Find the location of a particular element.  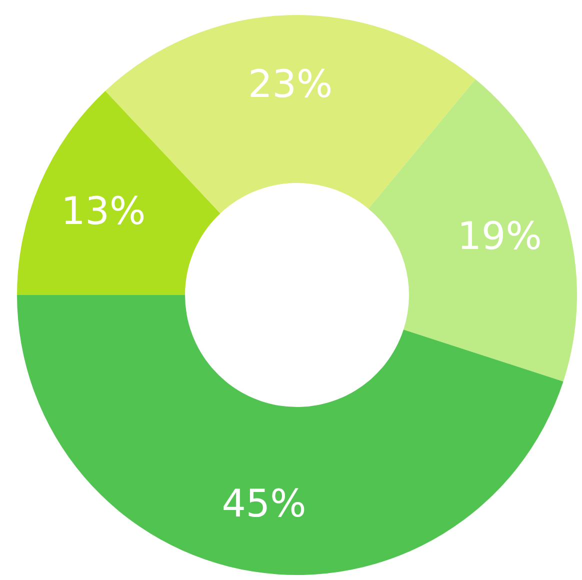

donut-slice is located at coordinates (118, 192).